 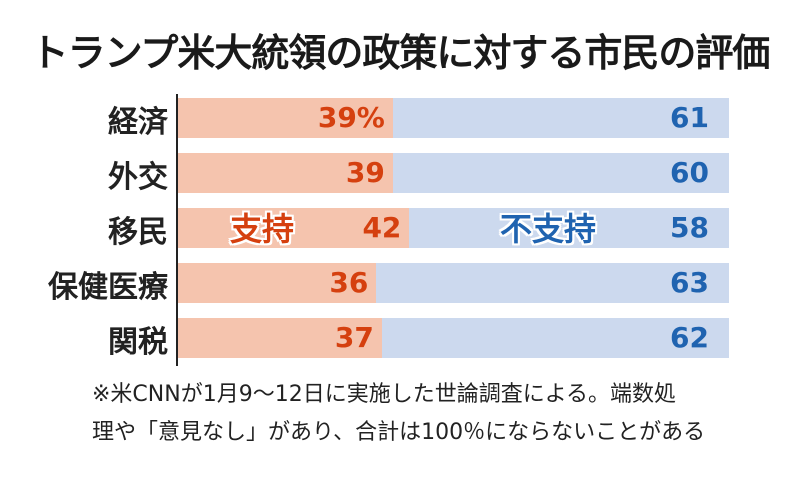 What do you see at coordinates (400, 53) in the screenshot?
I see `chart-title: トランプ米大統領の政策に対する市民の評価` at bounding box center [400, 53].